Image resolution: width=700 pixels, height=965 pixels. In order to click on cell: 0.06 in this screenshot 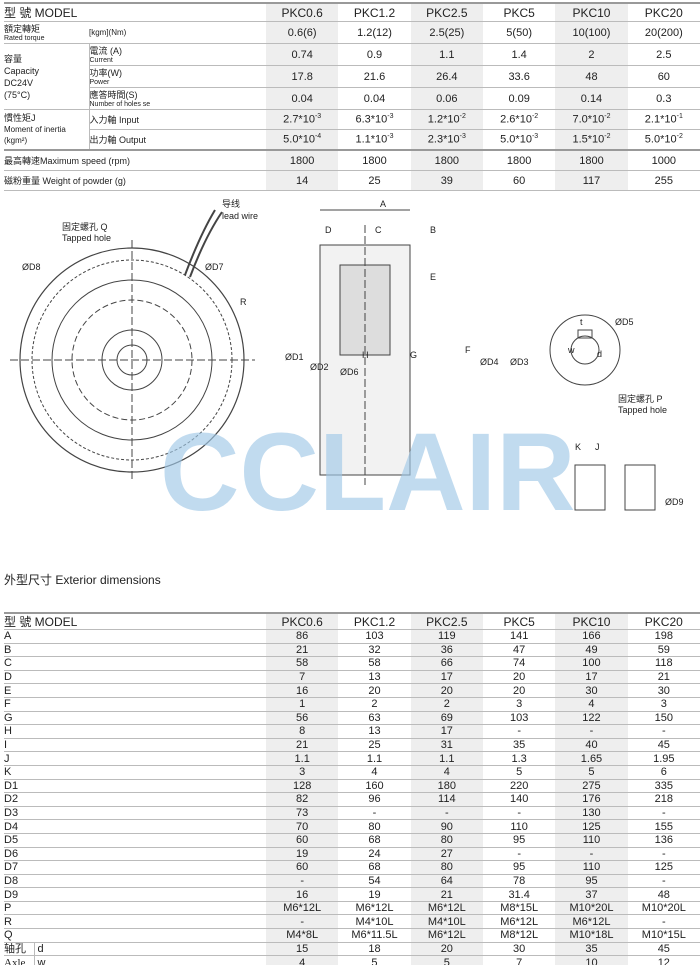, I will do `click(446, 98)`.